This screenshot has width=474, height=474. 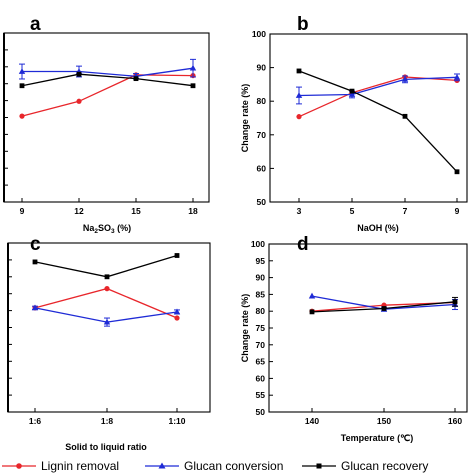 I want to click on panel-d-xlabel: Temperature (℃), so click(x=377, y=438).